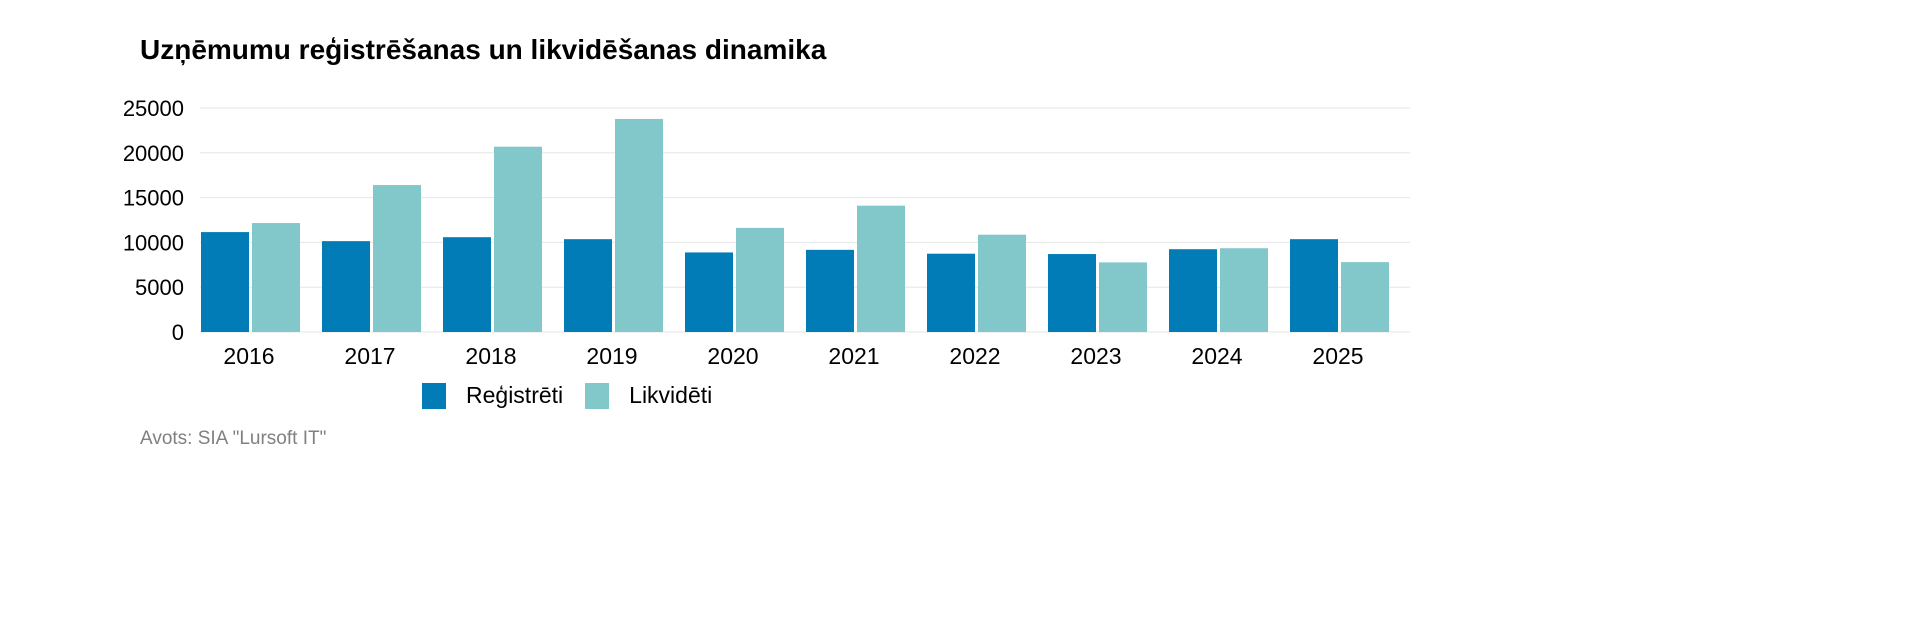 This screenshot has height=621, width=1920. What do you see at coordinates (732, 356) in the screenshot?
I see `x-tick-label: 2020` at bounding box center [732, 356].